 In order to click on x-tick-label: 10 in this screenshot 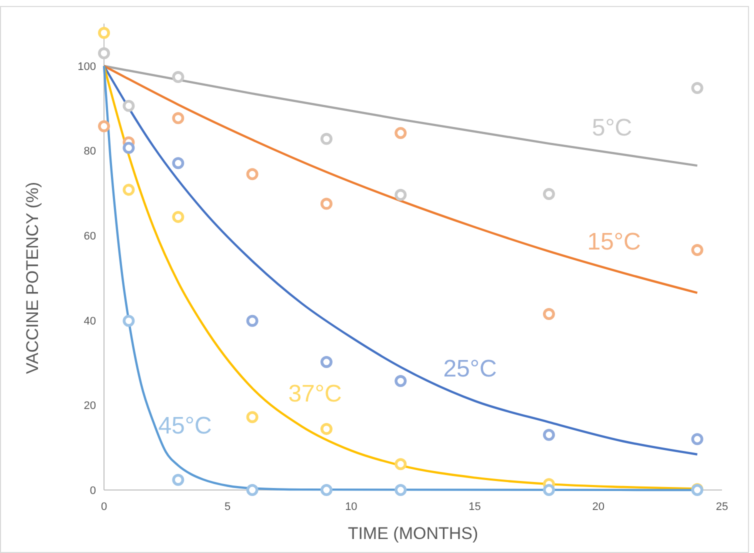, I will do `click(351, 507)`.